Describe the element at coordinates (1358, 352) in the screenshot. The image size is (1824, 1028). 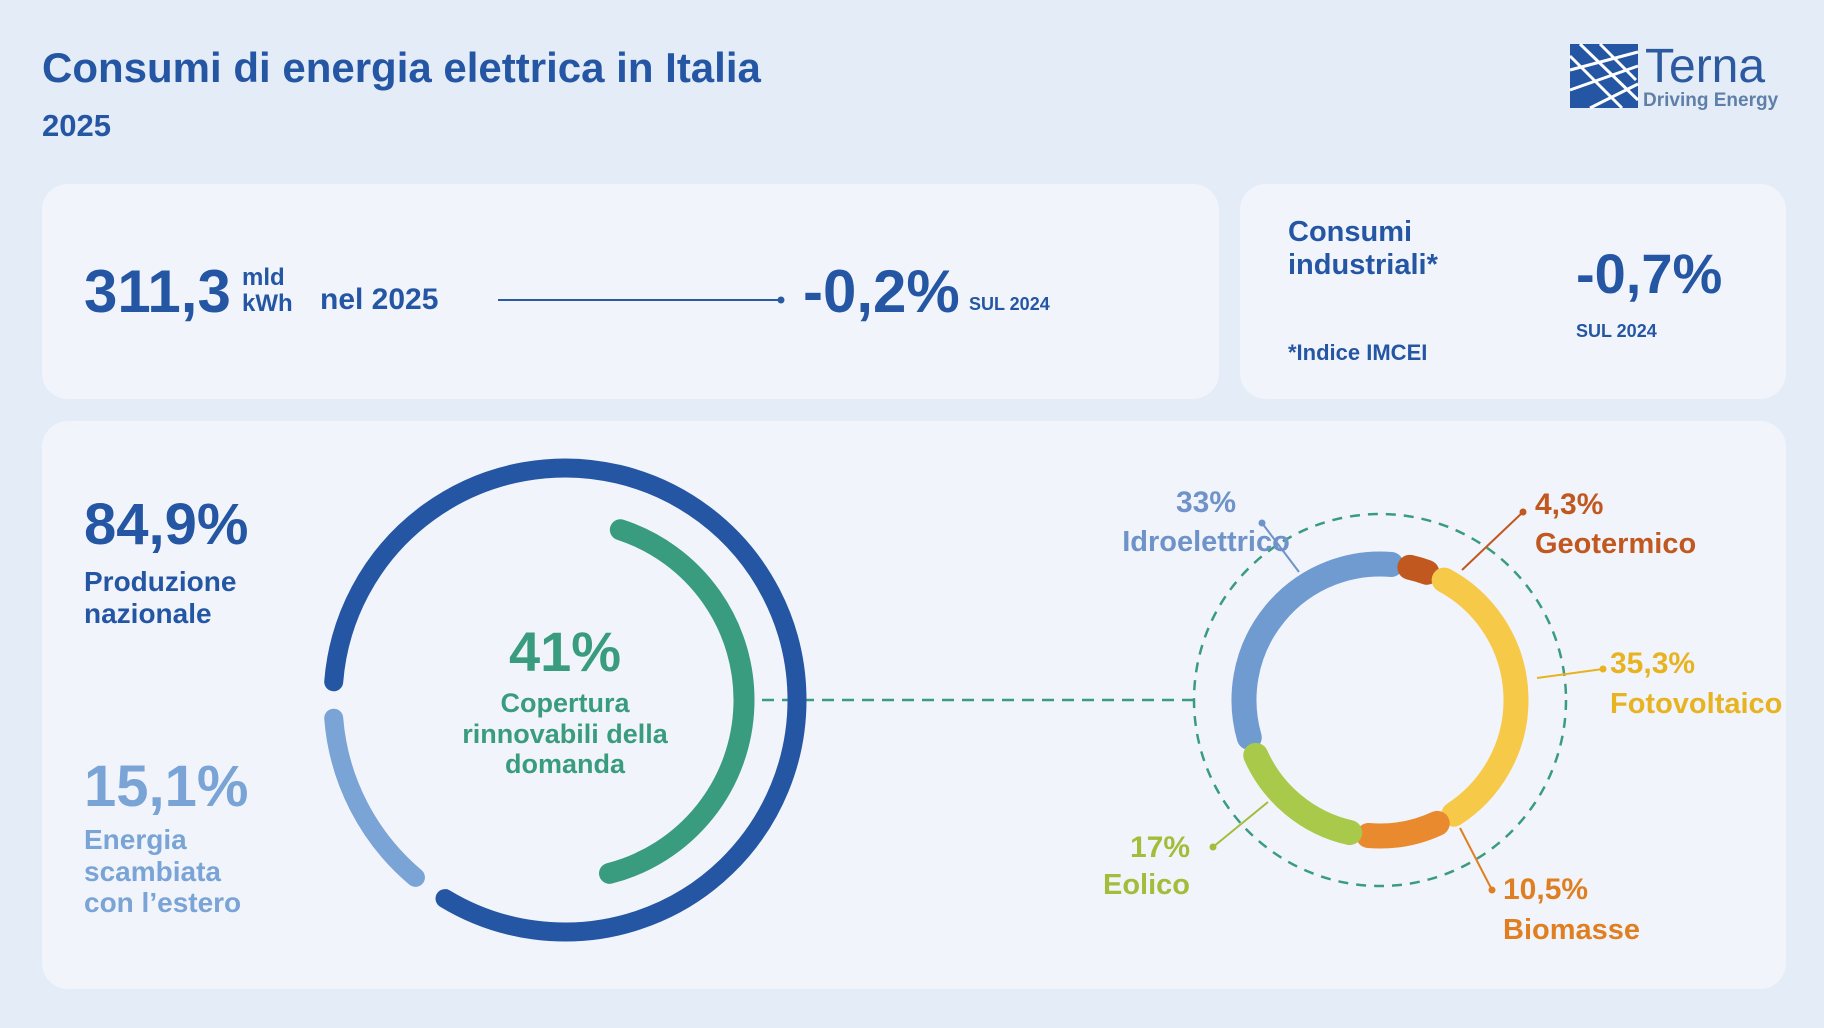
I see `note: *Indice IMCEI` at that location.